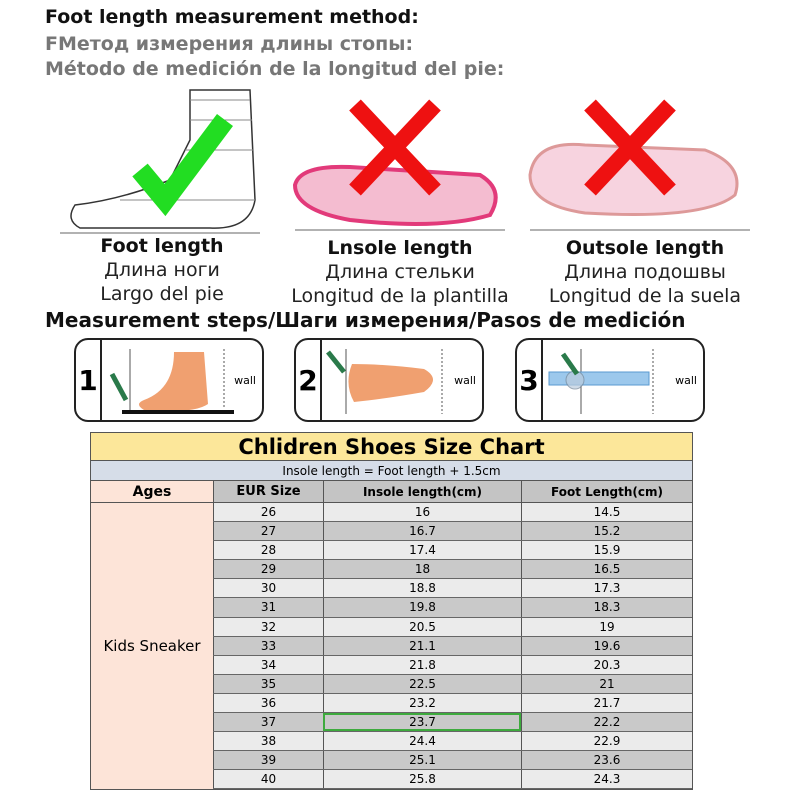 This screenshot has width=800, height=800. Describe the element at coordinates (422, 760) in the screenshot. I see `insole-length-cell: 25.1` at that location.